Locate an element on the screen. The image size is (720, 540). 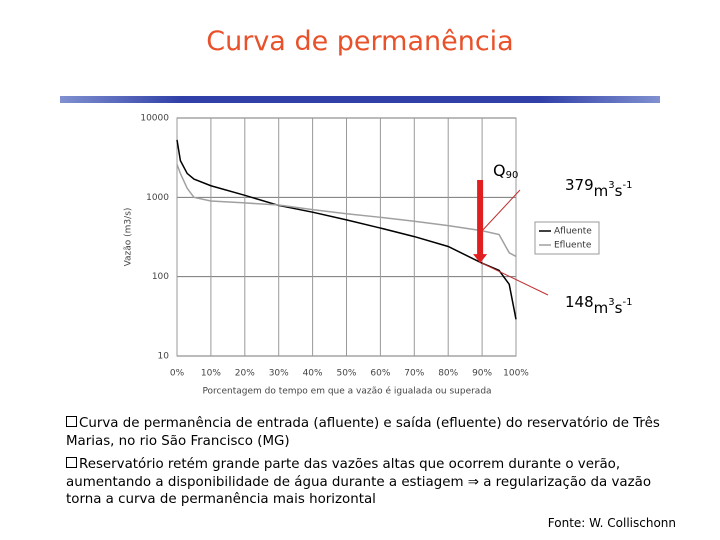
slide-title: Curva de permanência is located at coordinates (360, 41).